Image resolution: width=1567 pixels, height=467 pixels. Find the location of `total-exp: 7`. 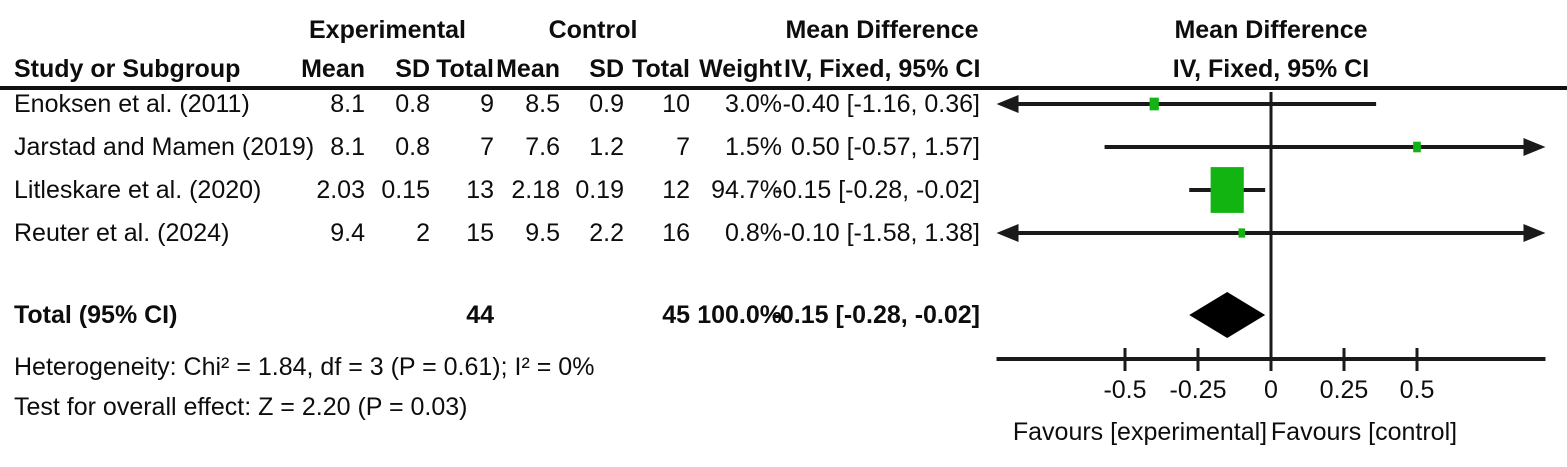

total-exp: 7 is located at coordinates (487, 147).